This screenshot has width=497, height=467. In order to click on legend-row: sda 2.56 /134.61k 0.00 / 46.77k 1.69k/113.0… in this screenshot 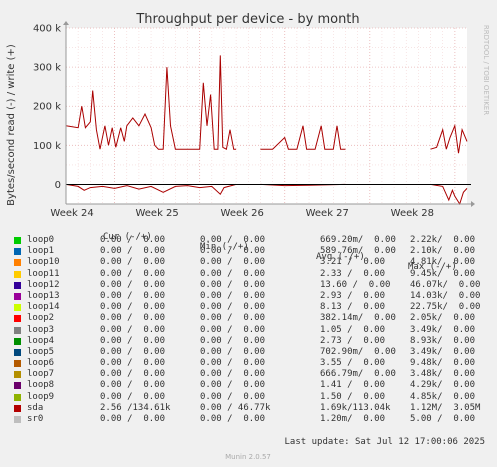, I will do `click(250, 408)`.